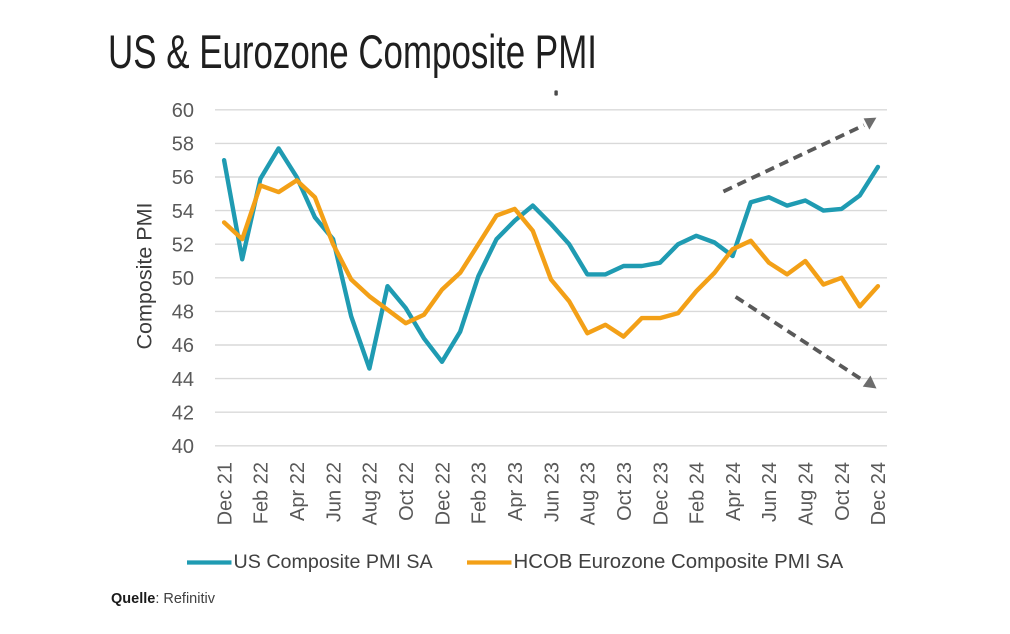  What do you see at coordinates (183, 279) in the screenshot?
I see `svg-text: 50` at bounding box center [183, 279].